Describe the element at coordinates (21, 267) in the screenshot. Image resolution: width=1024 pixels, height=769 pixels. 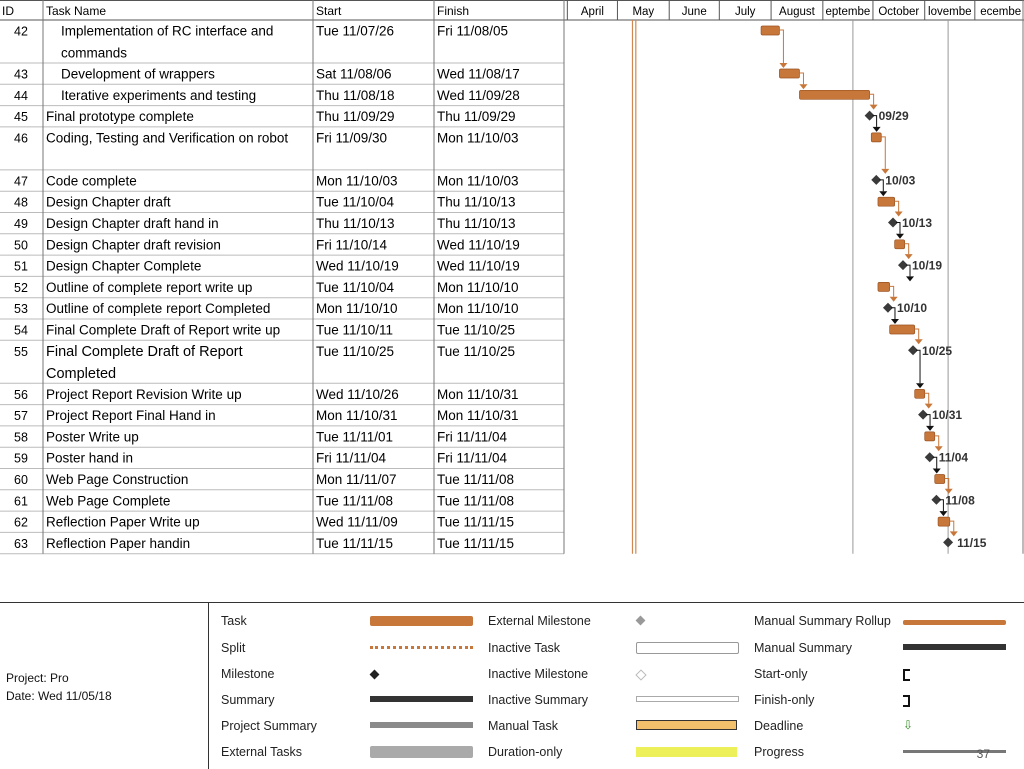
I see `row-id: 51` at that location.